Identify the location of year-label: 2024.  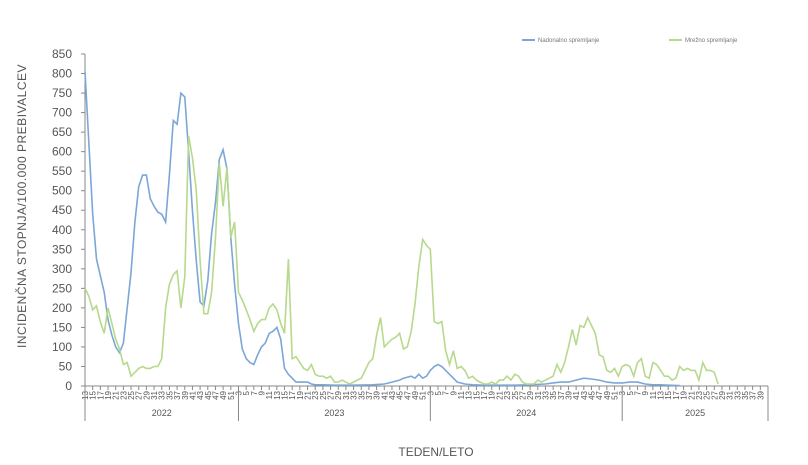
(526, 413).